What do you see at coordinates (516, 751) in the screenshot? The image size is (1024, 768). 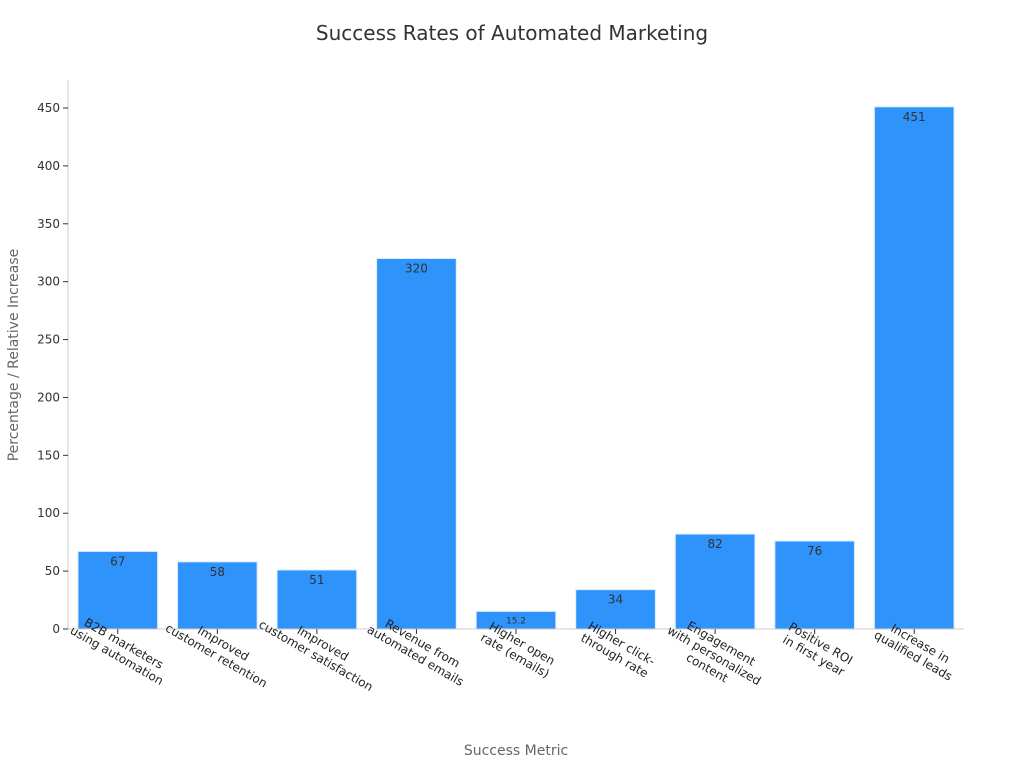 I see `x-axis-label: Success Metric` at bounding box center [516, 751].